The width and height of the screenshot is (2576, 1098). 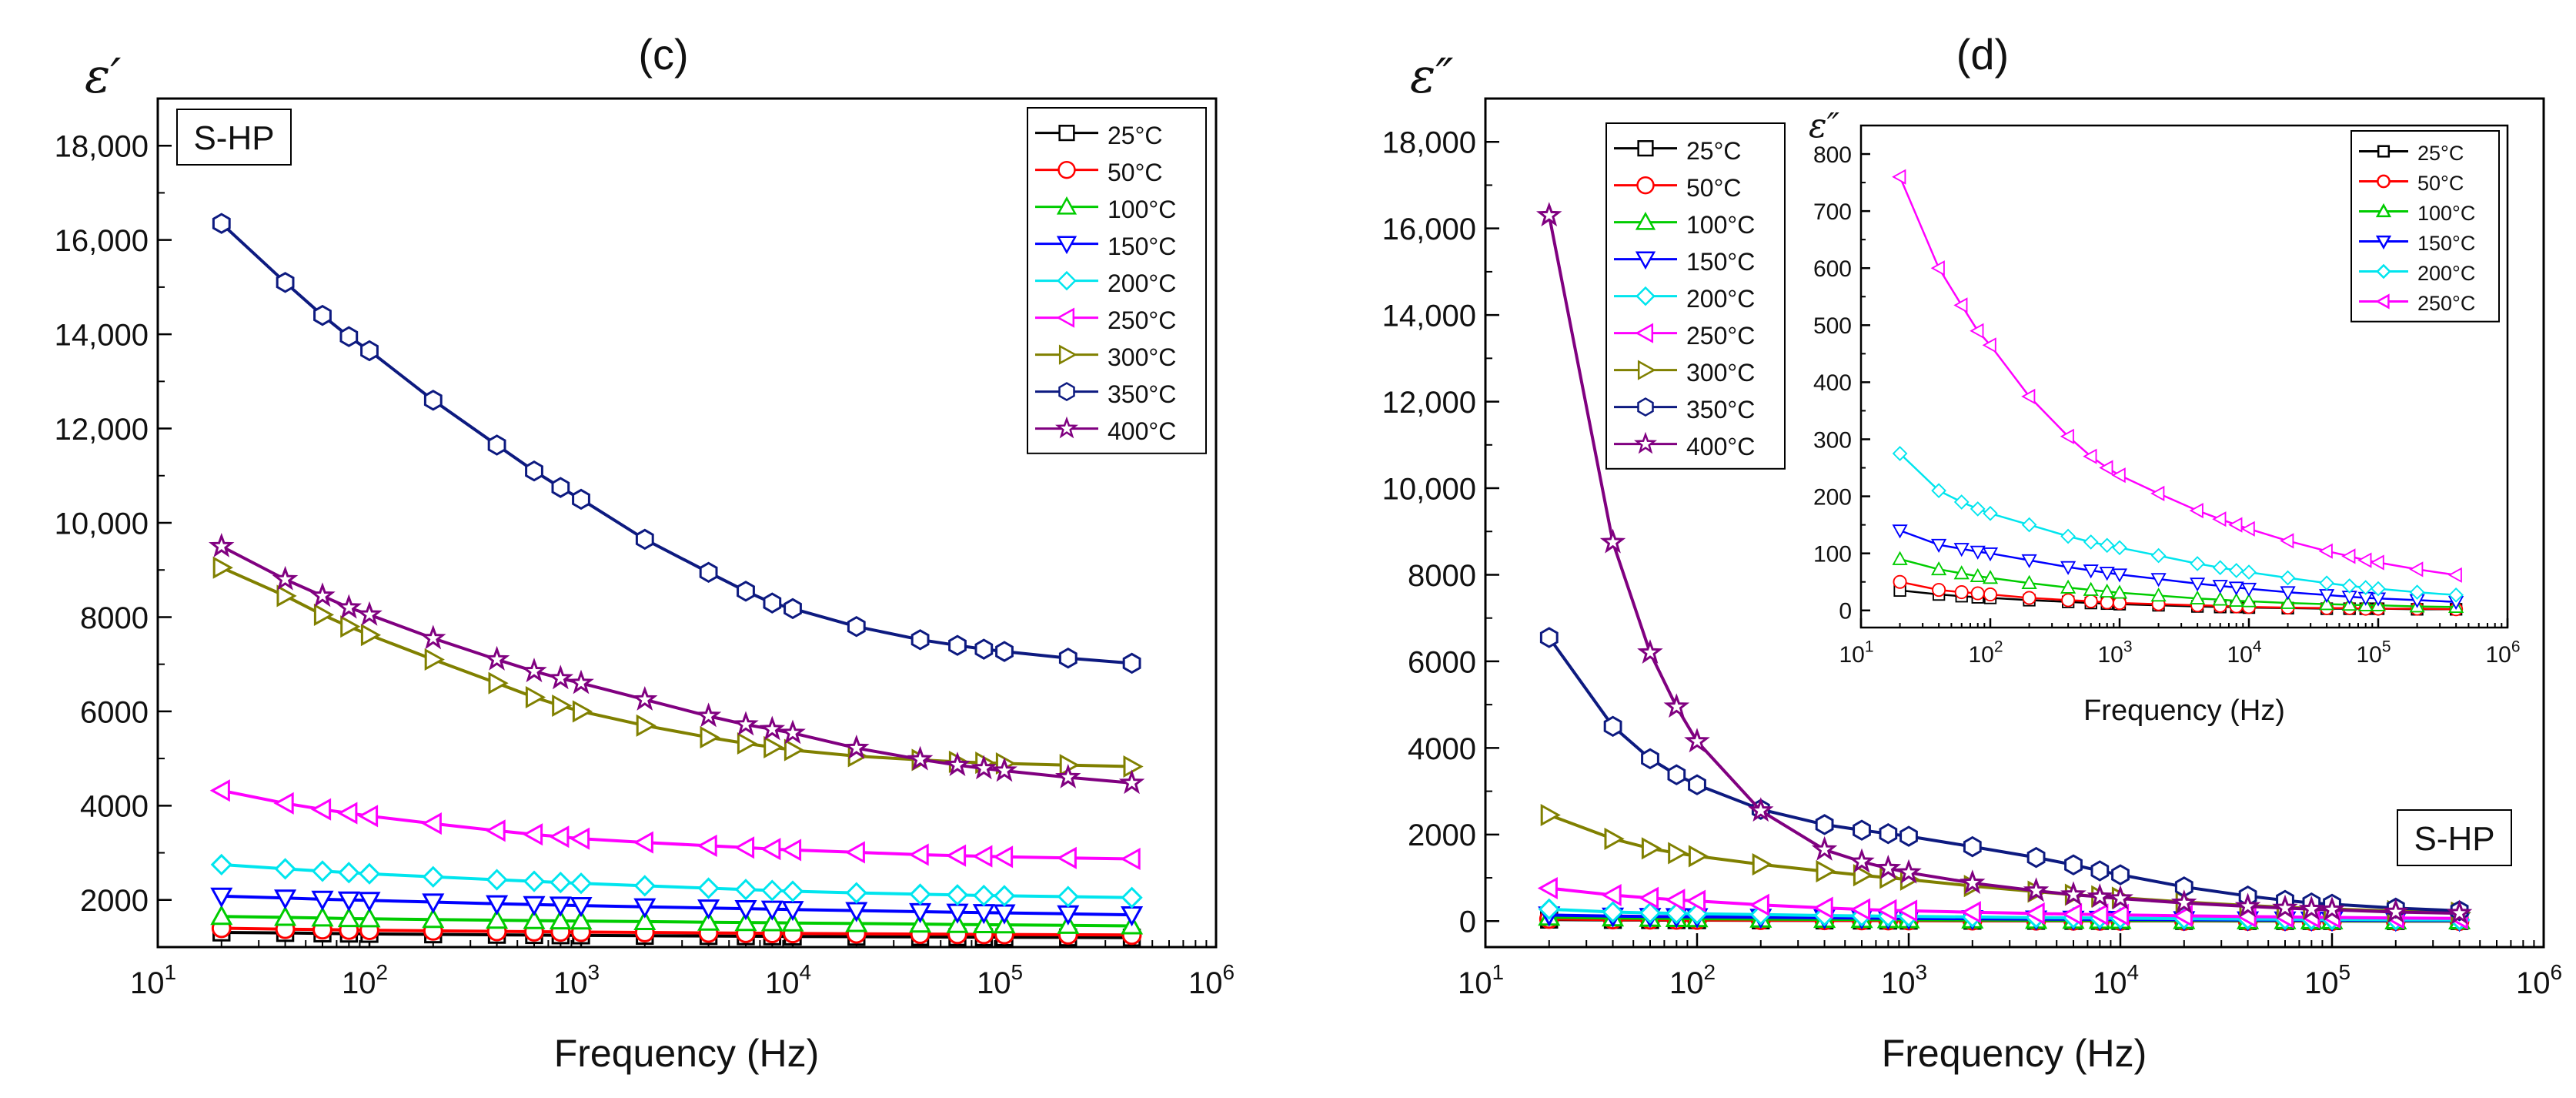 I want to click on panel-c-legend-entry-350C: 350°C, so click(x=1105, y=394).